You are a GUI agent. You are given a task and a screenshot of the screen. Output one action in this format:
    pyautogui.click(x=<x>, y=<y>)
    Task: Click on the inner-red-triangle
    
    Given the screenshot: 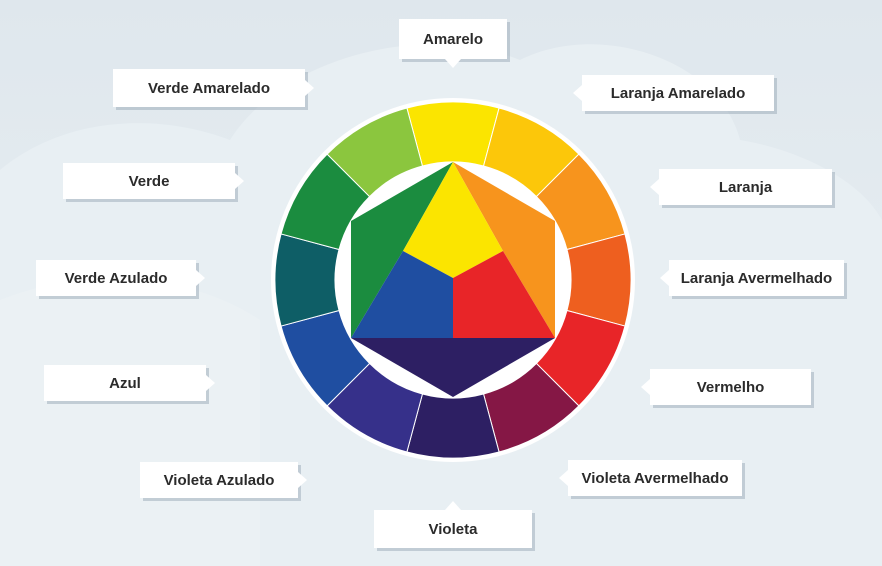 What is the action you would take?
    pyautogui.click(x=504, y=294)
    